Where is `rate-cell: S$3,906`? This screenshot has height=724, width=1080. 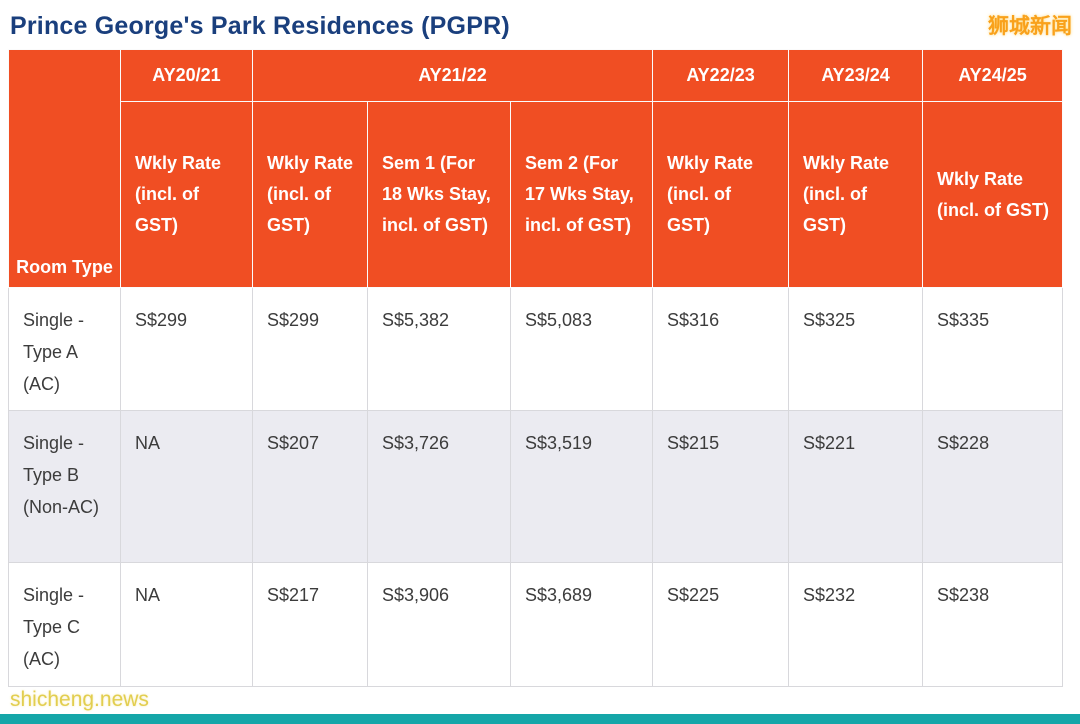 rate-cell: S$3,906 is located at coordinates (439, 624).